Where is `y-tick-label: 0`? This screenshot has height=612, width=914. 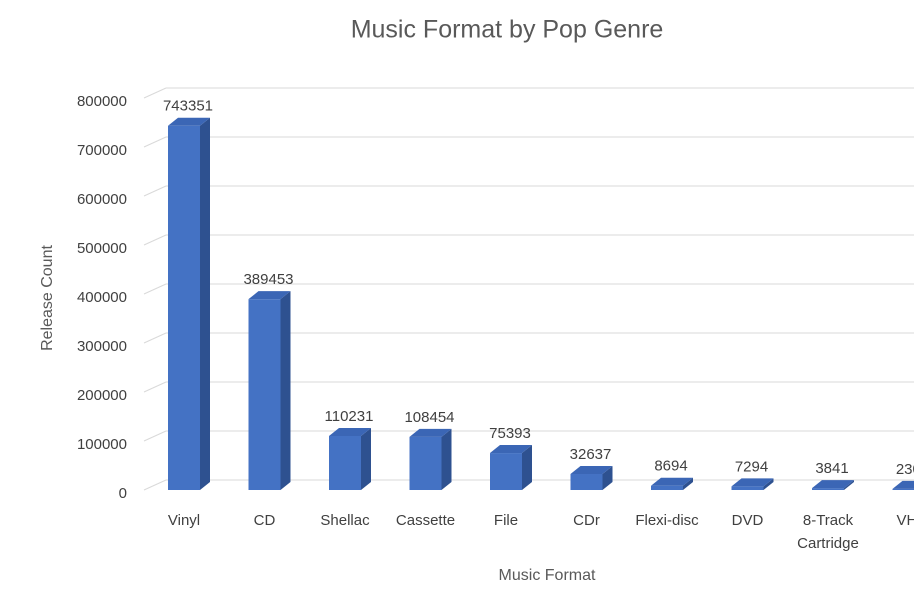 y-tick-label: 0 is located at coordinates (123, 493).